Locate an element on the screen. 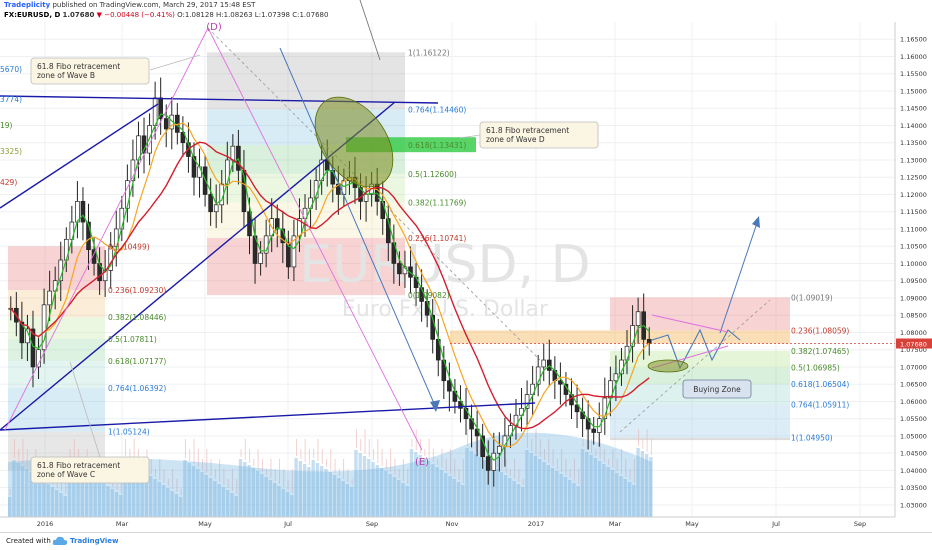  price-tick: 1.12500 is located at coordinates (913, 178).